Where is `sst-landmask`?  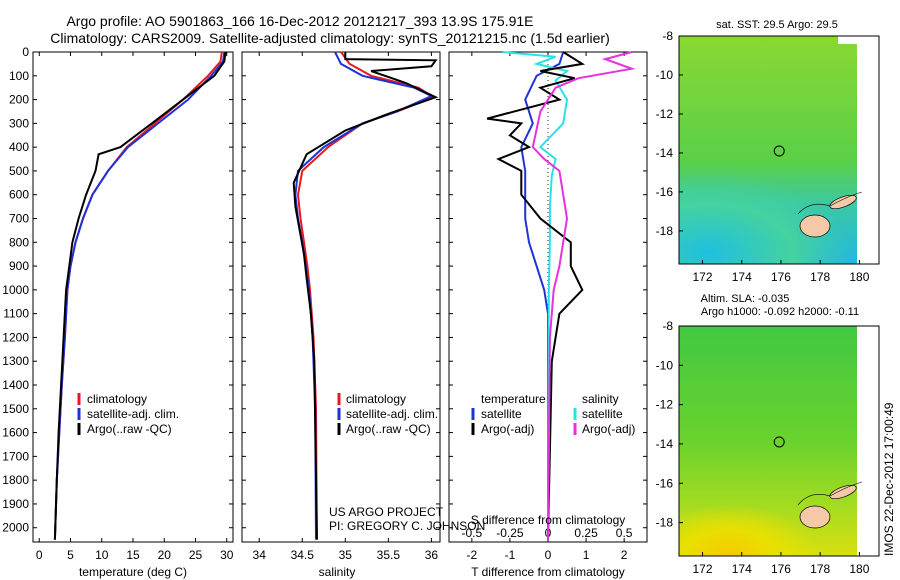 sst-landmask is located at coordinates (868, 150).